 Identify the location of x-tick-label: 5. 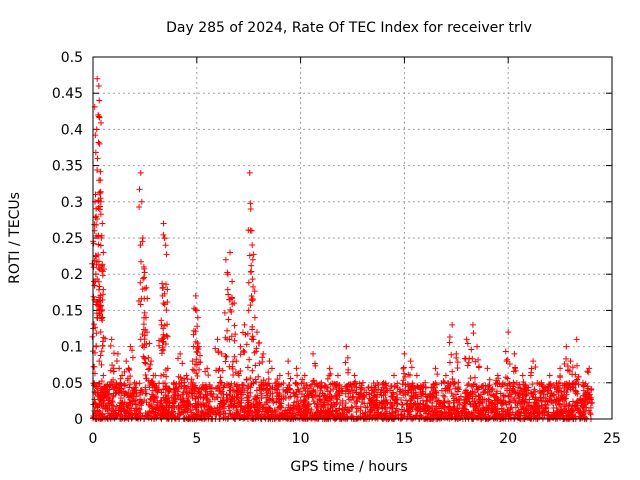
(196, 439).